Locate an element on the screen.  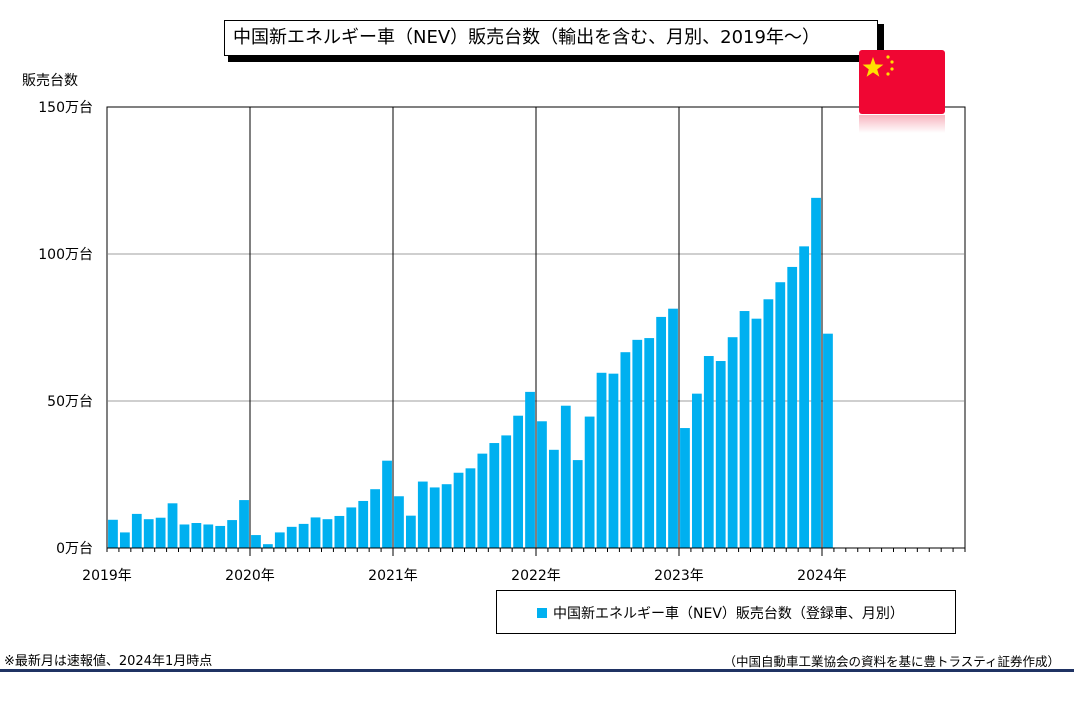
china-flag-icon is located at coordinates (902, 92).